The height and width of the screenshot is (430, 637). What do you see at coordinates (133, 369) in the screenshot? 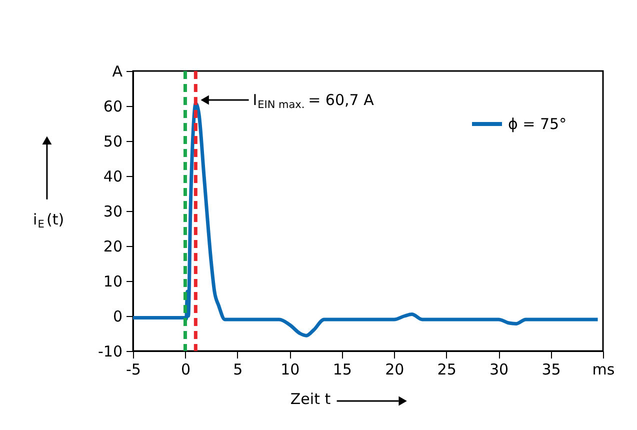
I see `x-tick-label: -5` at bounding box center [133, 369].